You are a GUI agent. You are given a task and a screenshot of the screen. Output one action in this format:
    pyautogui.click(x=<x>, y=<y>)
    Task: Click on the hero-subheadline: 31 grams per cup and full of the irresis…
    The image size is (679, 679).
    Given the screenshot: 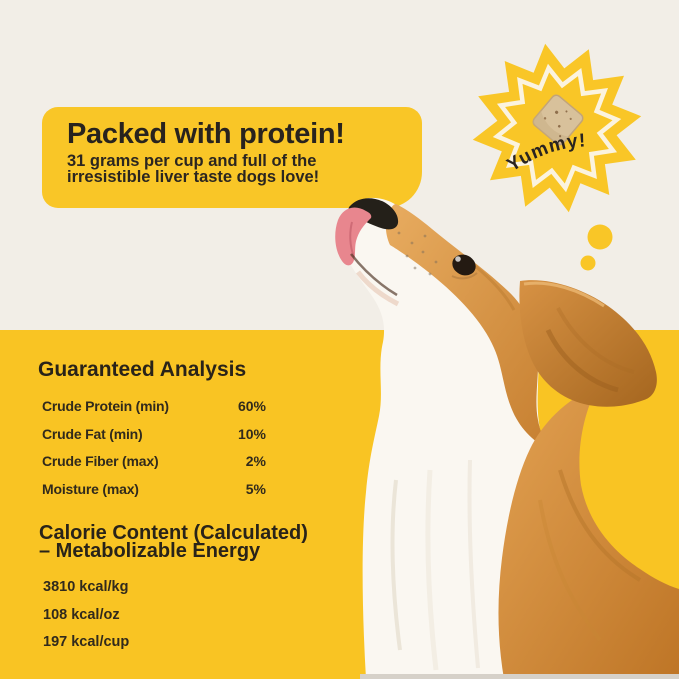 What is the action you would take?
    pyautogui.click(x=244, y=169)
    